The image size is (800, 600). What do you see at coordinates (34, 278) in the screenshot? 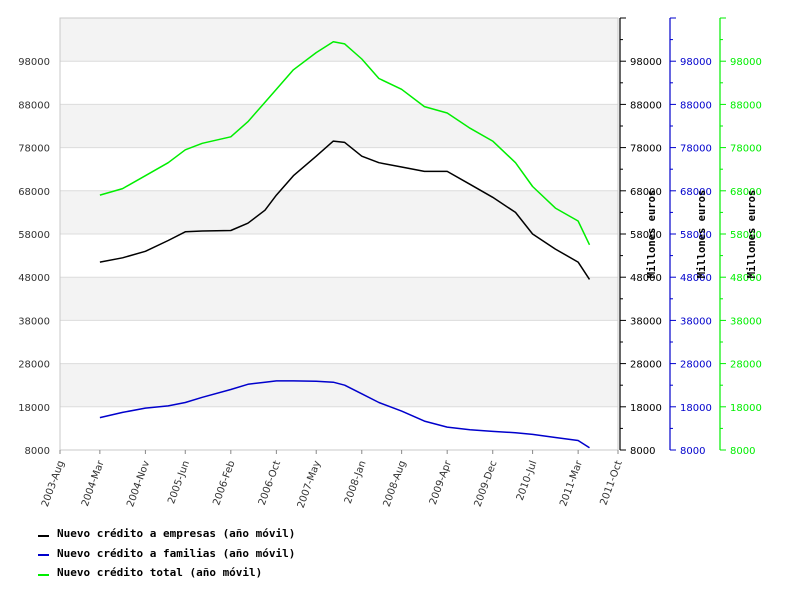
I see `left-y-tick-label: 48000` at bounding box center [34, 278].